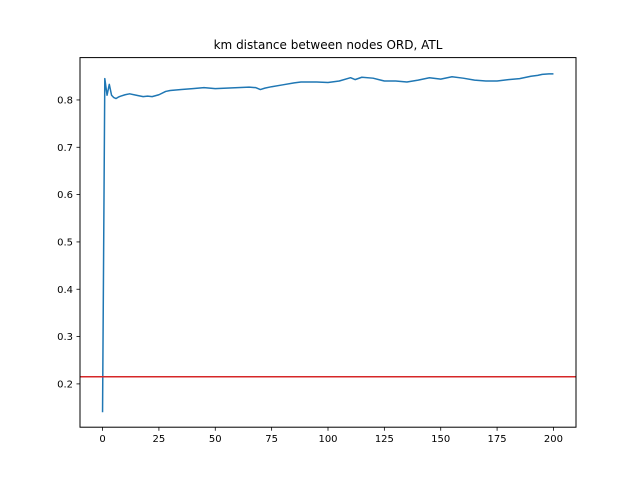 The width and height of the screenshot is (640, 480). Describe the element at coordinates (497, 439) in the screenshot. I see `x-tick-label: 175` at that location.